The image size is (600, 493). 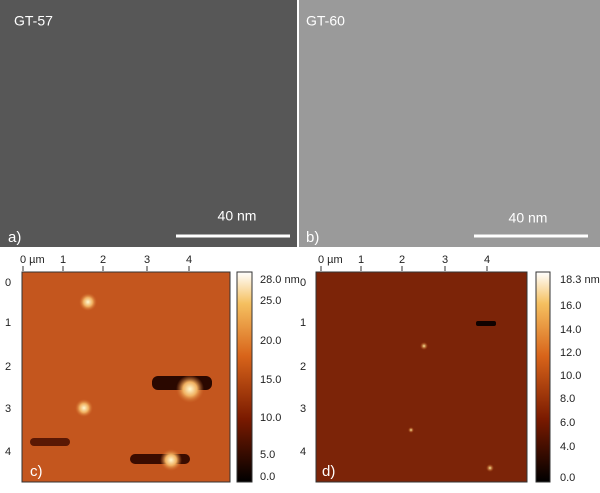 What do you see at coordinates (570, 306) in the screenshot?
I see `colorbar-tick-label: 16.0` at bounding box center [570, 306].